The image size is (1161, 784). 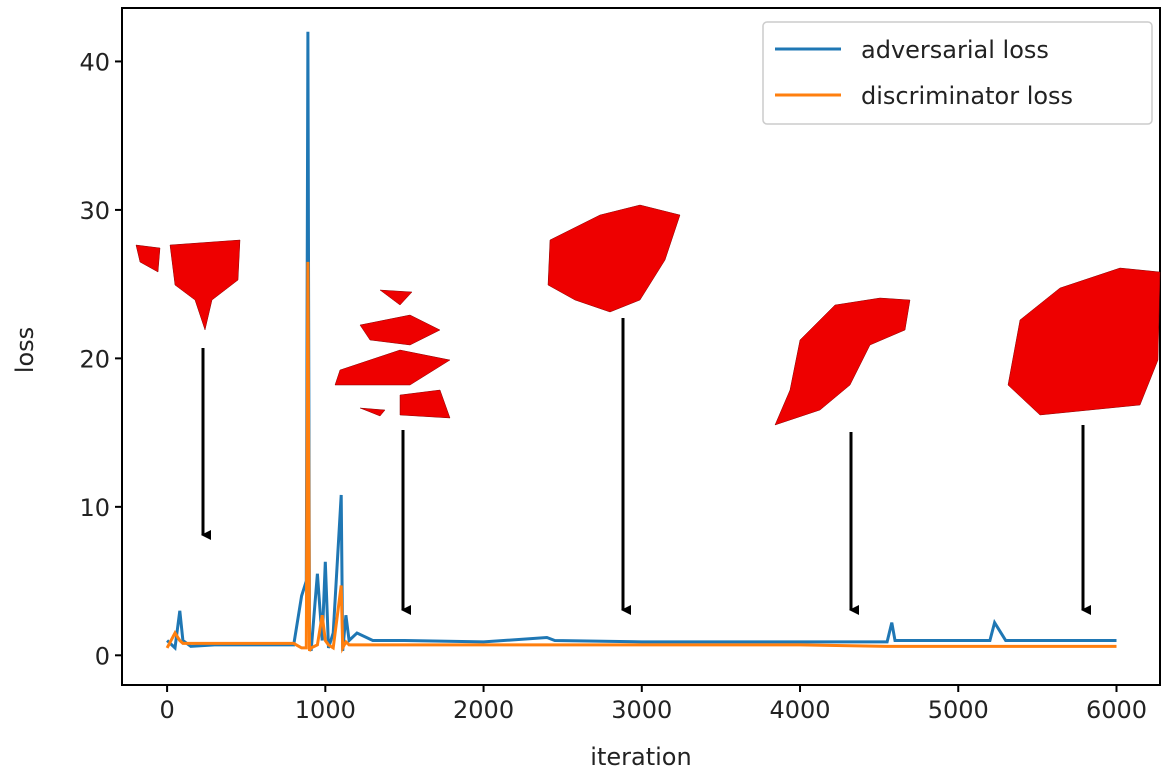 What do you see at coordinates (799, 710) in the screenshot?
I see `x-tick-label: 4000` at bounding box center [799, 710].